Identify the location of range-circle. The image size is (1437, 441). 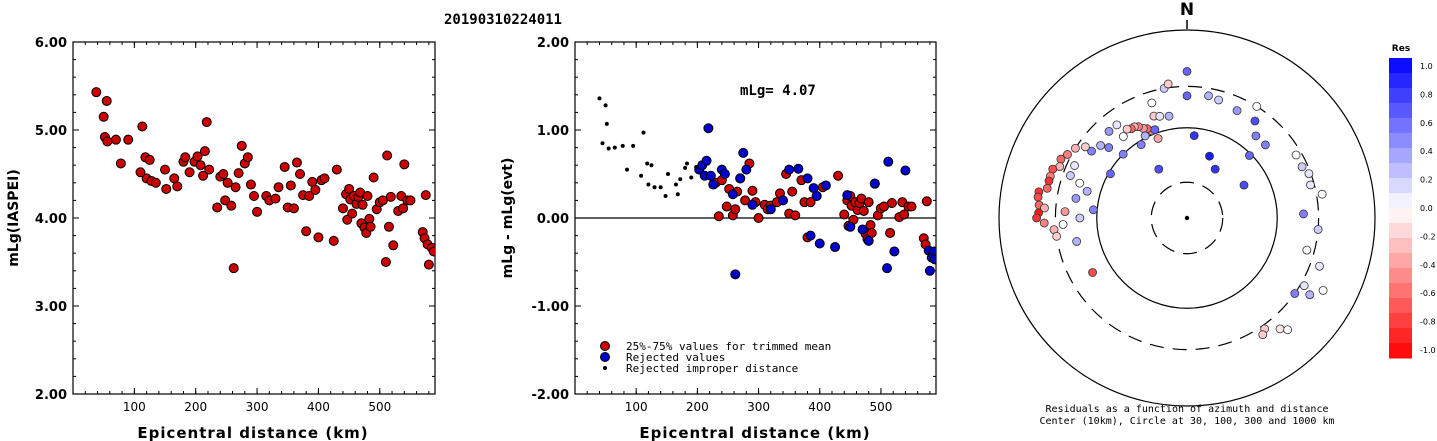
(1187, 218).